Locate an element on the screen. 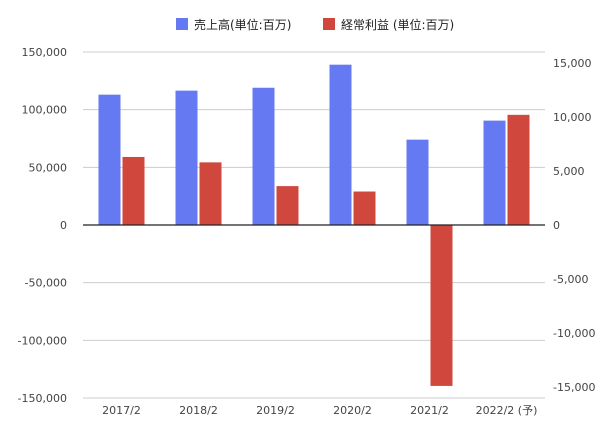 This screenshot has height=438, width=611. x-tick-label: 2019/2 is located at coordinates (275, 410).